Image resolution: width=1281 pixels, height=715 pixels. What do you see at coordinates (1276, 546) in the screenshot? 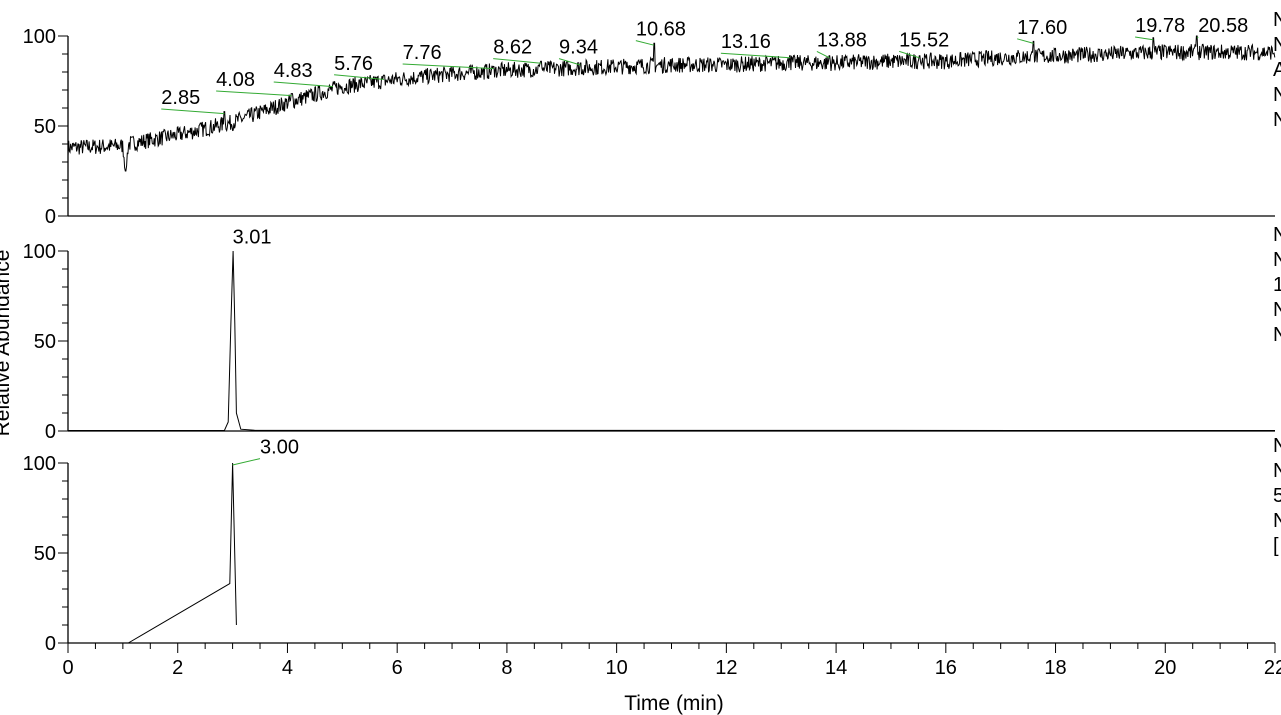
I see `right-annotation-fragment: [` at bounding box center [1276, 546].